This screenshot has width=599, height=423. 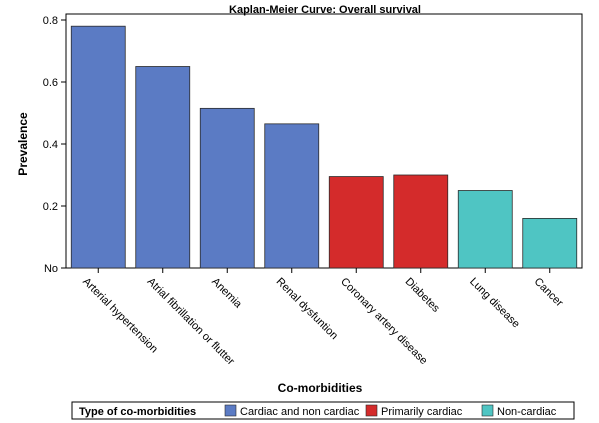 What do you see at coordinates (50, 207) in the screenshot?
I see `y-tick-label: 0.2` at bounding box center [50, 207].